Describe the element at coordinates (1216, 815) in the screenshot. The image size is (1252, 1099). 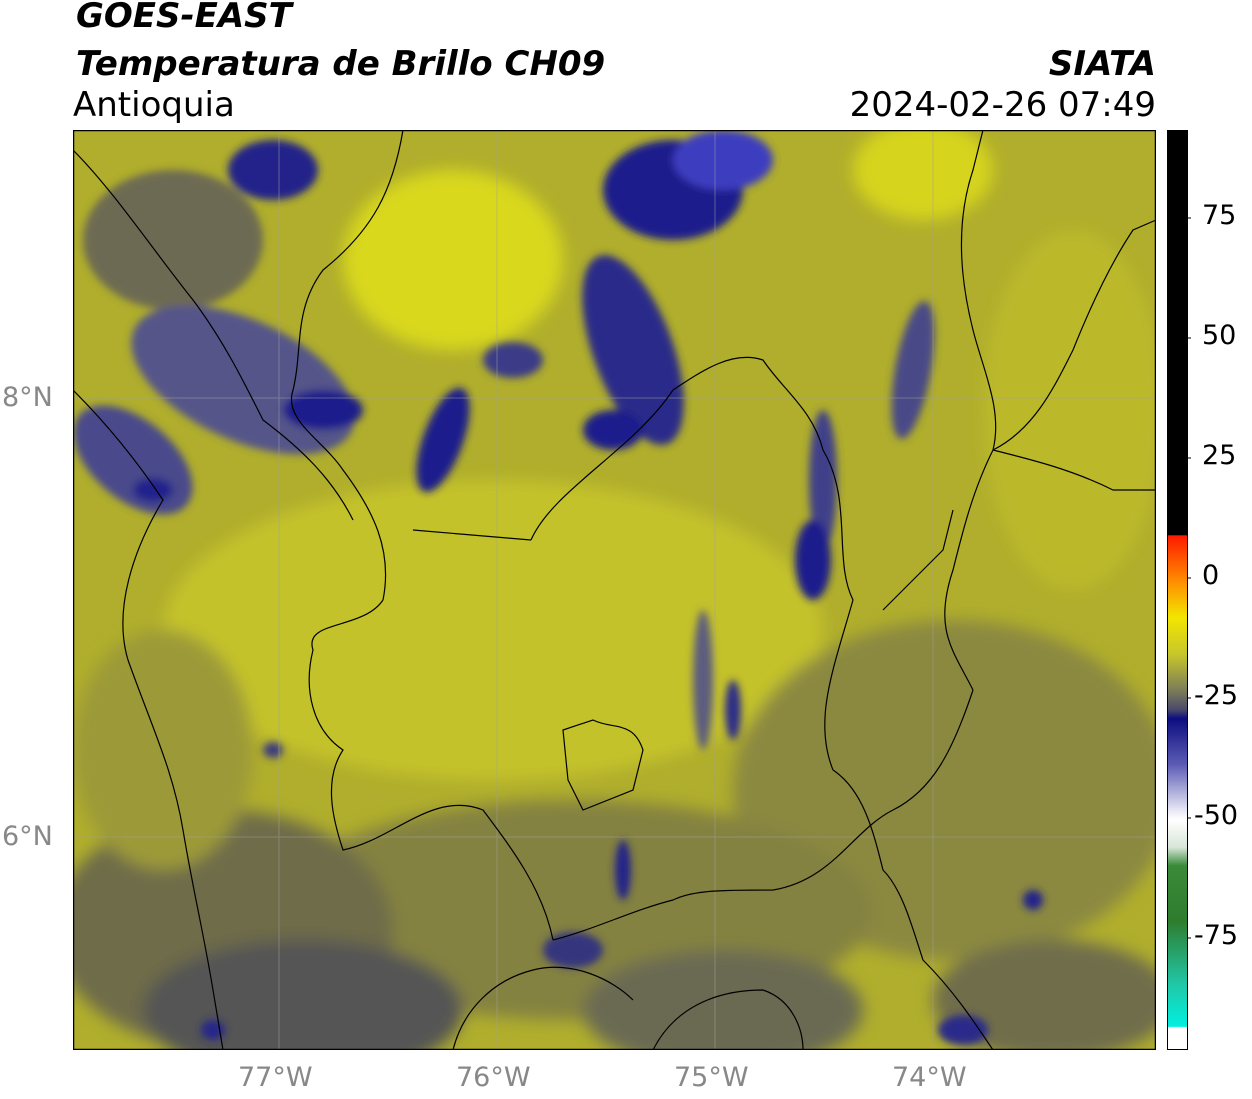
I see `cb-label-m50: -50` at that location.